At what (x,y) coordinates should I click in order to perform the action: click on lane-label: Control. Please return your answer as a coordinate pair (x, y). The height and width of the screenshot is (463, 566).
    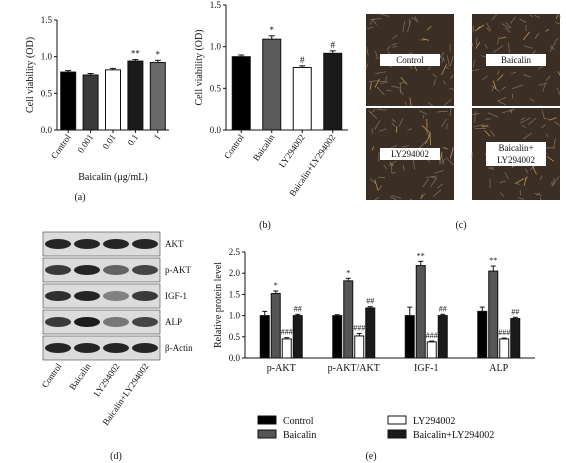
    Looking at the image, I should click on (52, 375).